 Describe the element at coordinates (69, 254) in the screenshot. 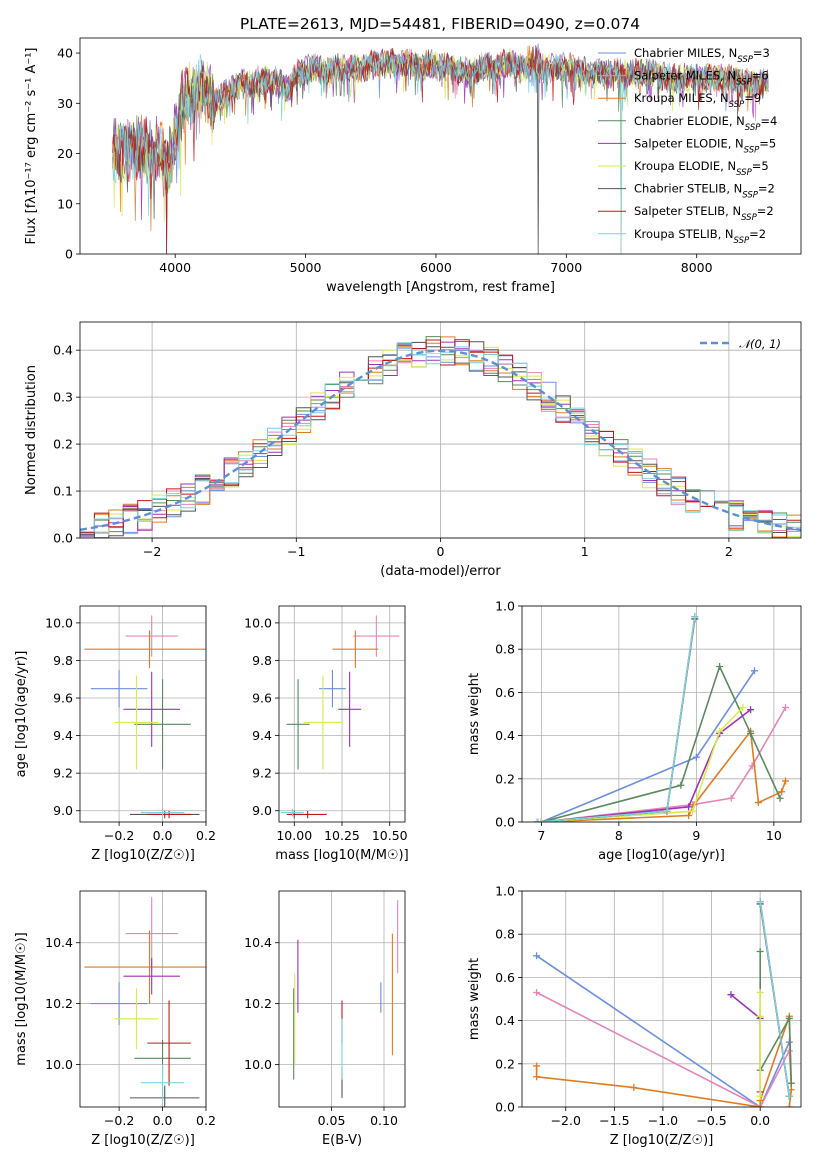

I see `y-tick-label: 0` at that location.